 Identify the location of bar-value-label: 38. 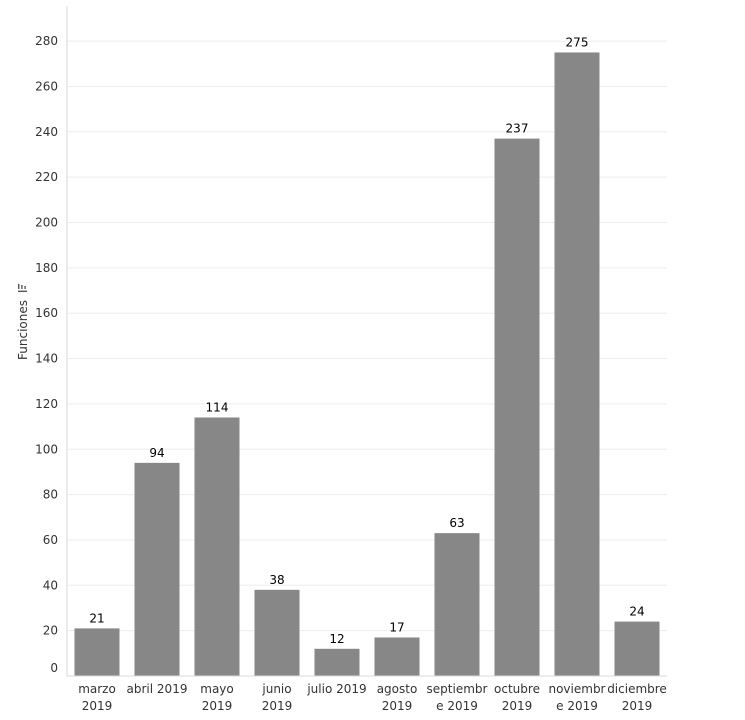
(276, 580).